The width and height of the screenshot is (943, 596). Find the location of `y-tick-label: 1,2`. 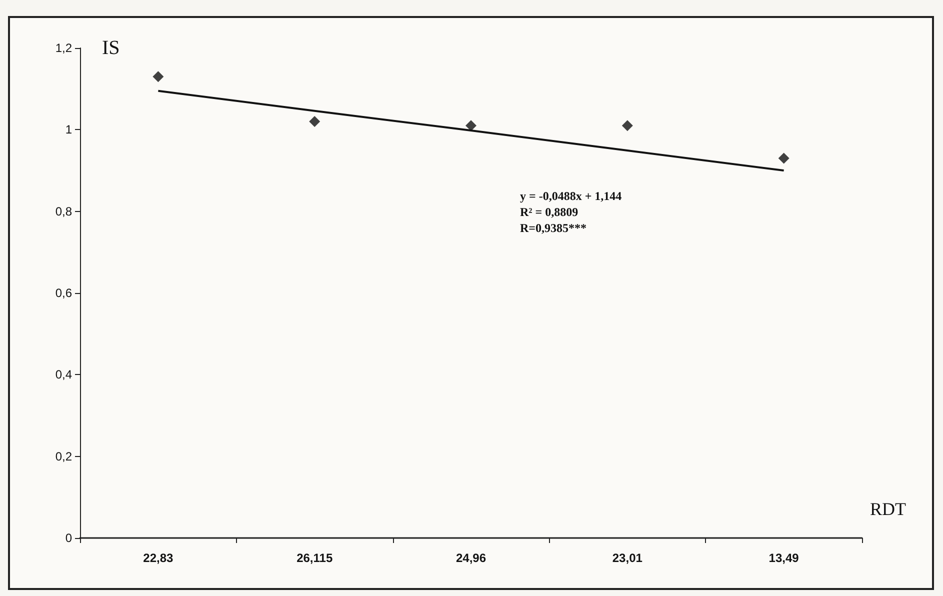

y-tick-label: 1,2 is located at coordinates (63, 48).